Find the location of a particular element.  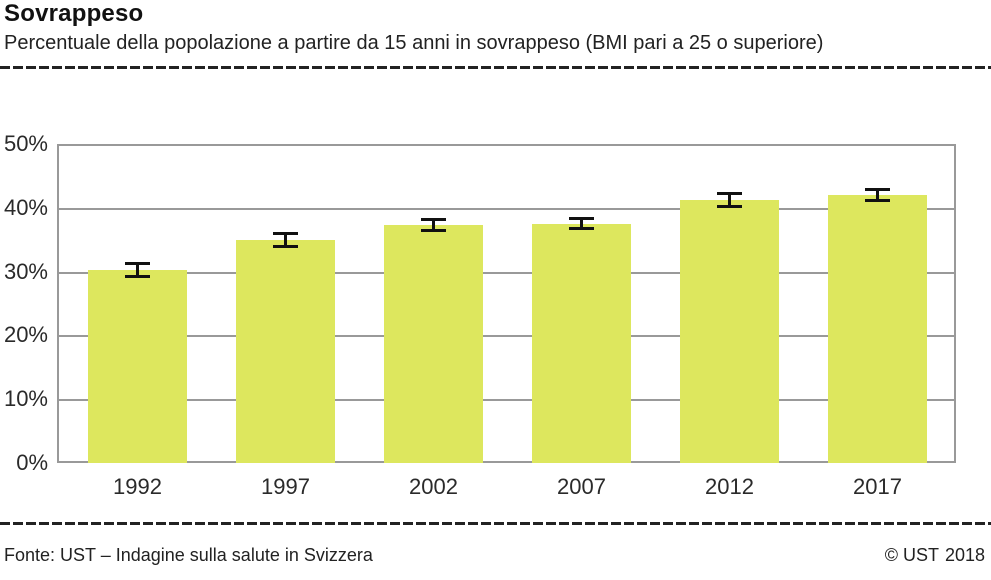

error-bar-2012 is located at coordinates (729, 200).